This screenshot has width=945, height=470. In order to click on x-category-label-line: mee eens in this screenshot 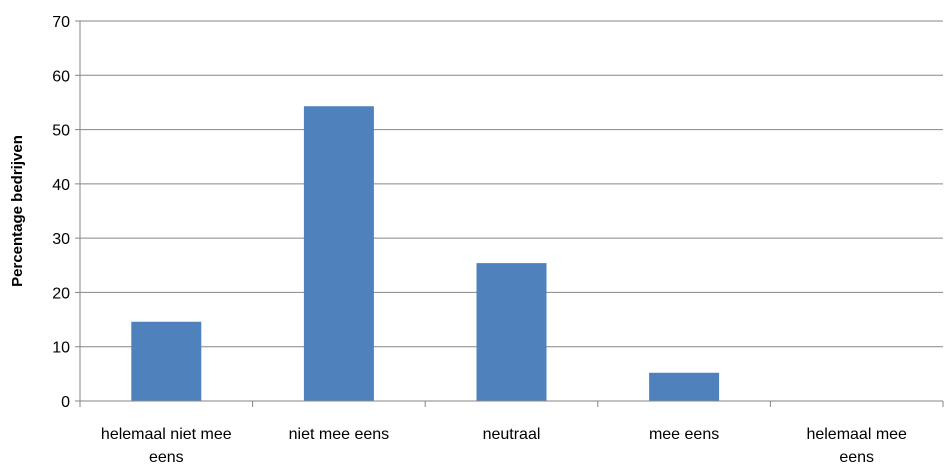, I will do `click(684, 434)`.